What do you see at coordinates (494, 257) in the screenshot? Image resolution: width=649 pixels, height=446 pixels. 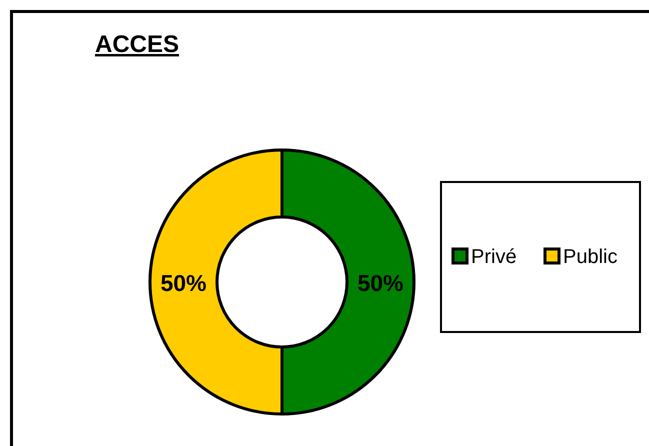 I see `legend-label: Privé` at bounding box center [494, 257].